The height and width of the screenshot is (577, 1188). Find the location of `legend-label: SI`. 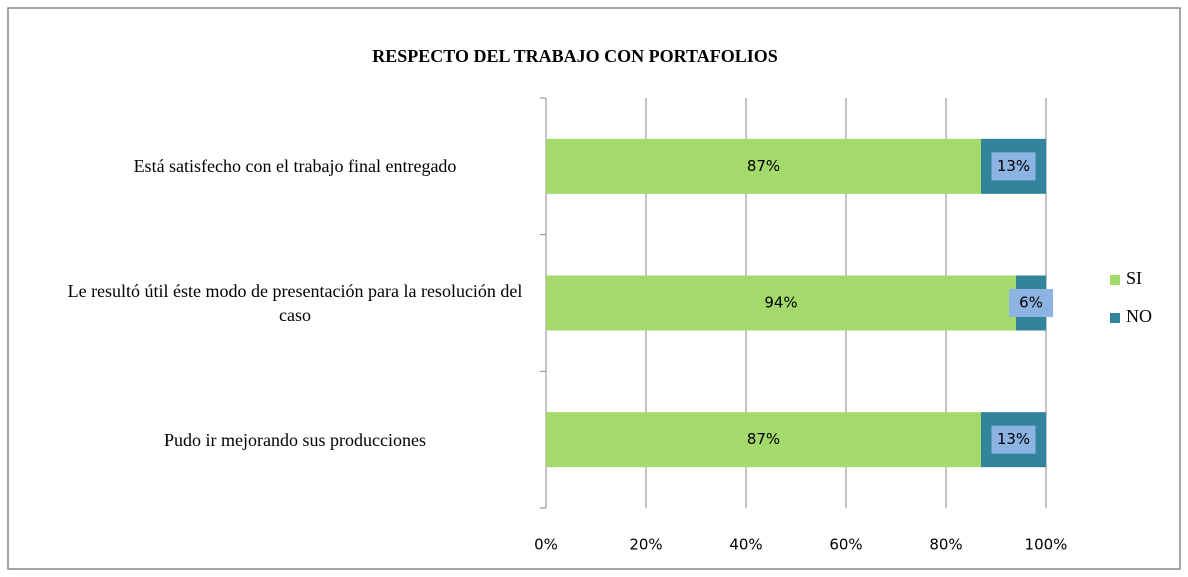

legend-label: SI is located at coordinates (1134, 278).